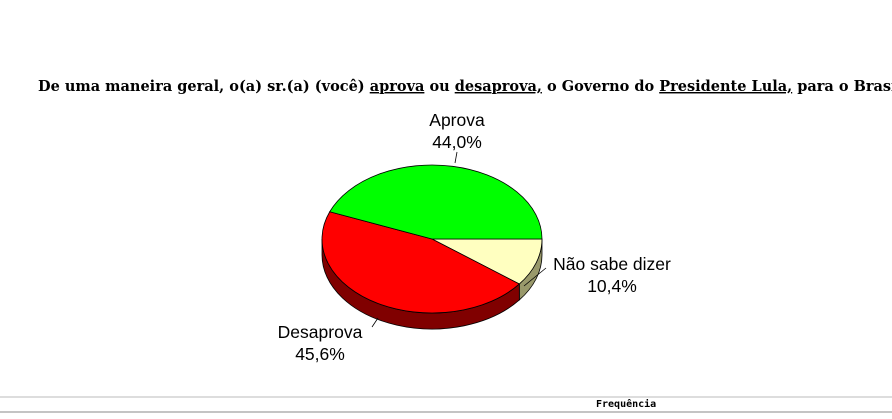  Describe the element at coordinates (457, 120) in the screenshot. I see `slice-label: Aprova` at that location.